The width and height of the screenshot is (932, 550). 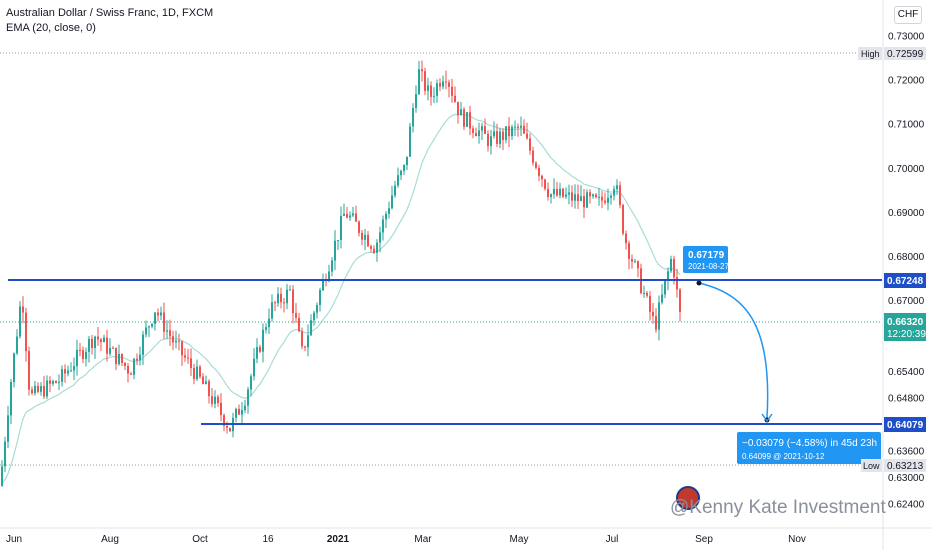 I want to click on projection-curve, so click(x=733, y=350).